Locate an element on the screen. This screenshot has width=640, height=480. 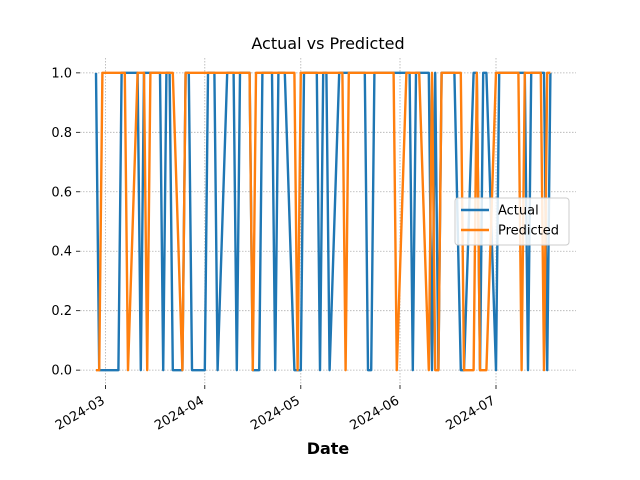
legend: Actual Predicted is located at coordinates (512, 221).